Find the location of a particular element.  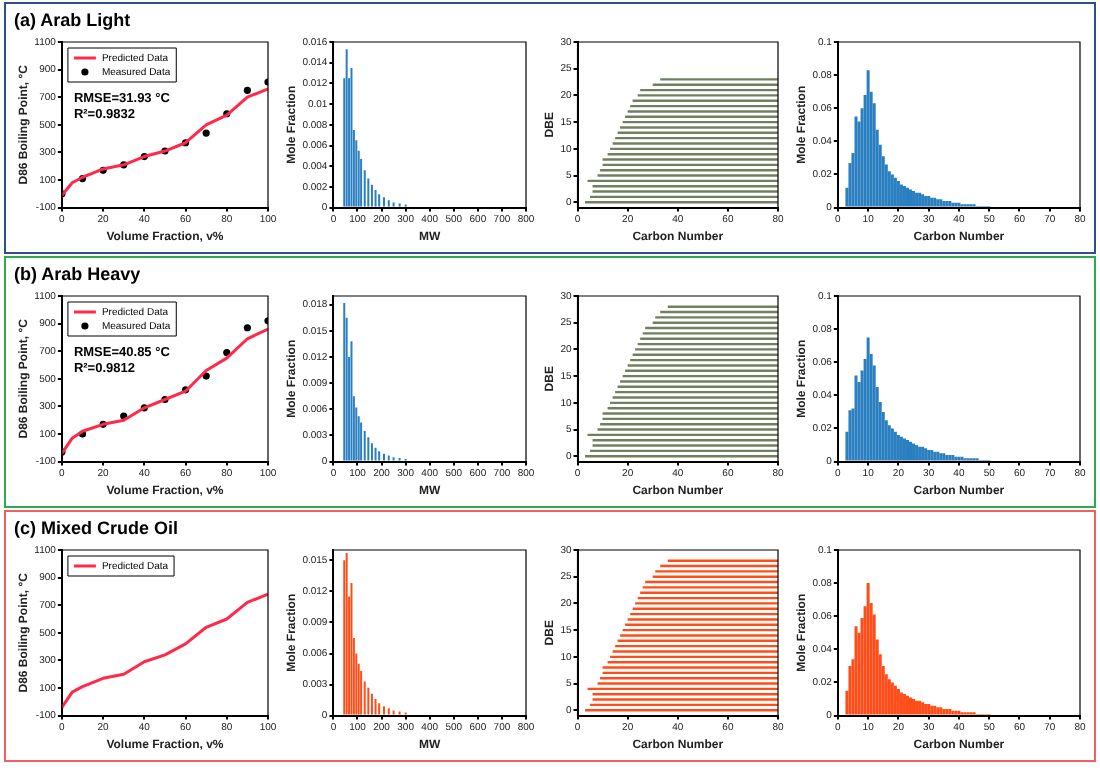

chart-title: (c) Mixed Crude Oil is located at coordinates (97, 529).